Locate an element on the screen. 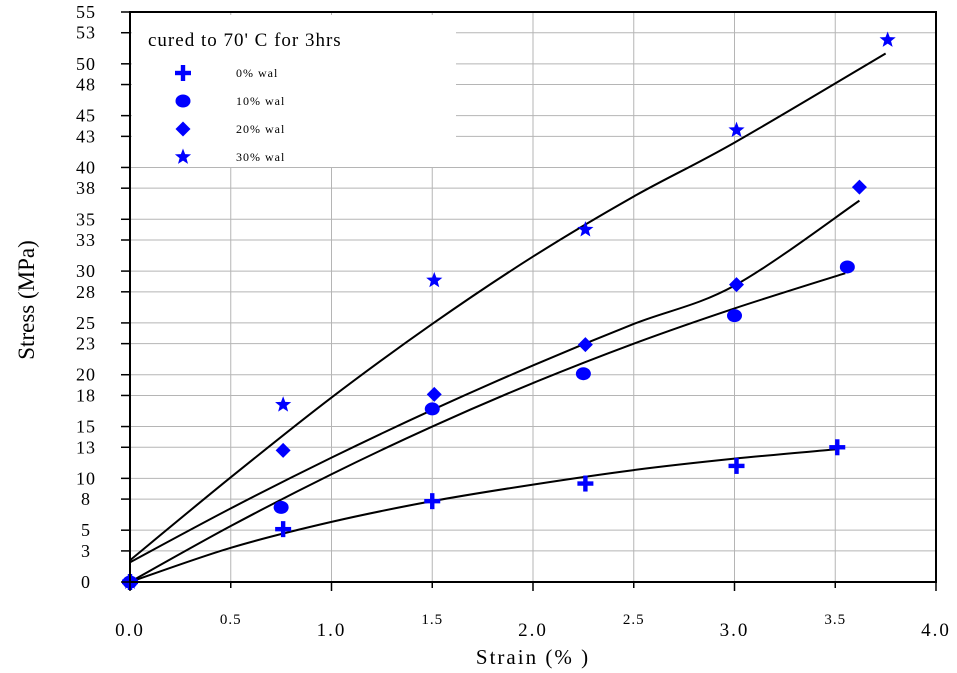 This screenshot has height=673, width=957. y-tick-label: 38 is located at coordinates (86, 188).